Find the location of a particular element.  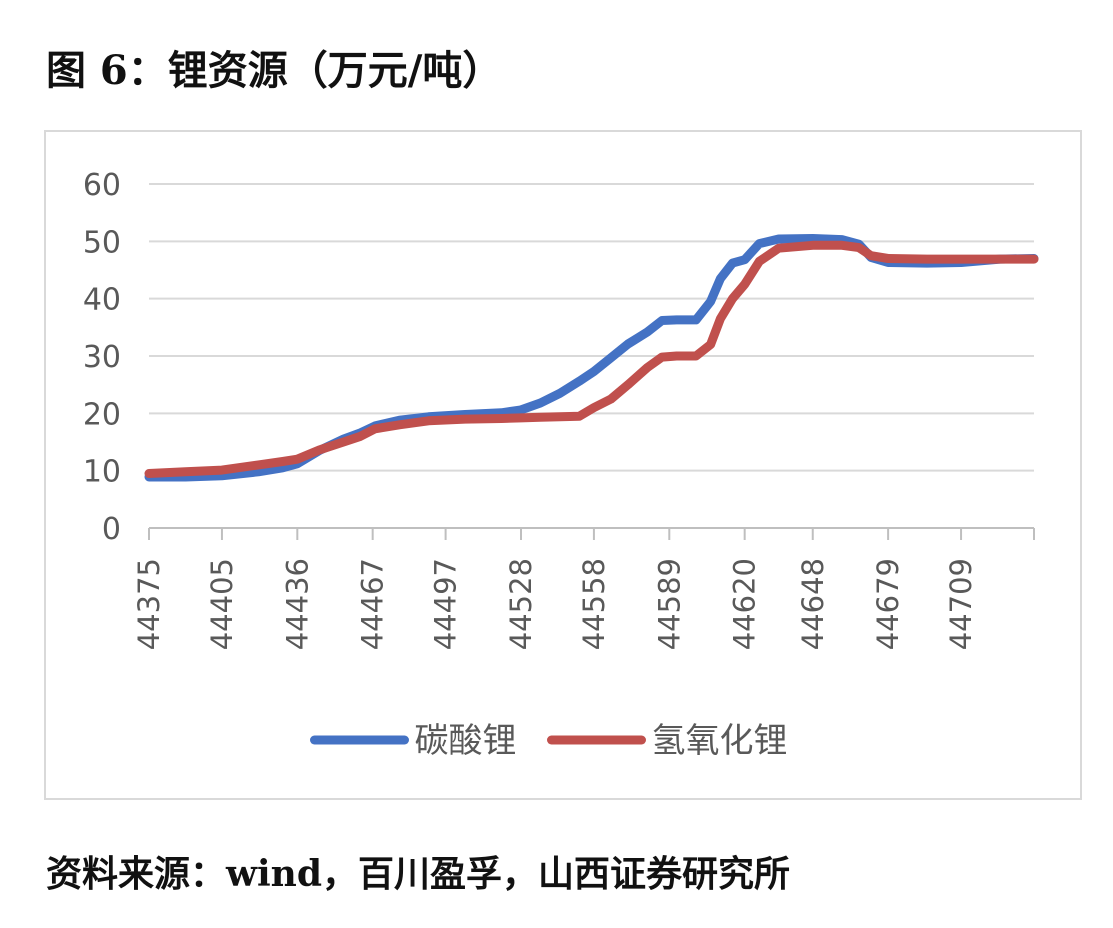

x-tick-label: 44497 is located at coordinates (446, 604).